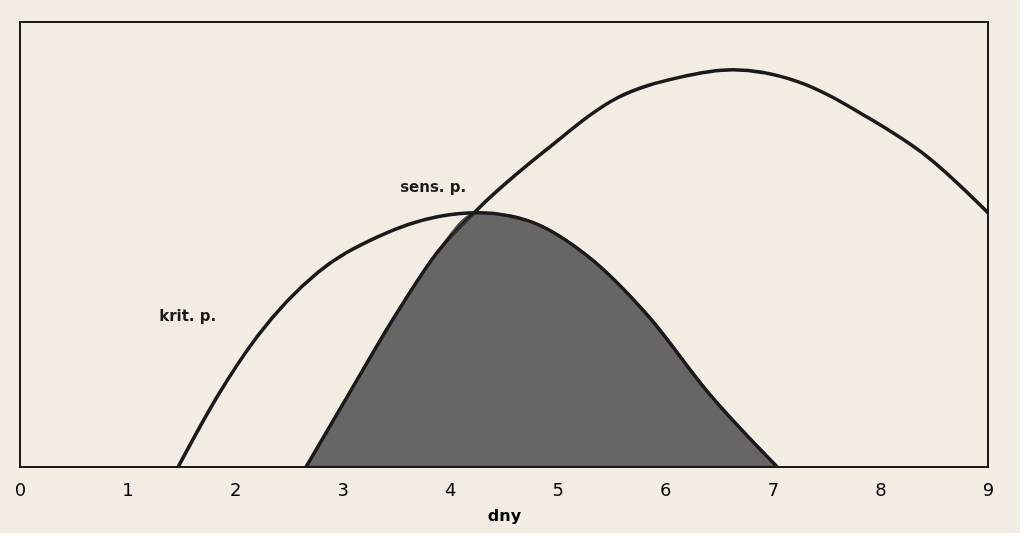 The image size is (1024, 554). Describe the element at coordinates (433, 186) in the screenshot. I see `series-label: sens. p.` at that location.